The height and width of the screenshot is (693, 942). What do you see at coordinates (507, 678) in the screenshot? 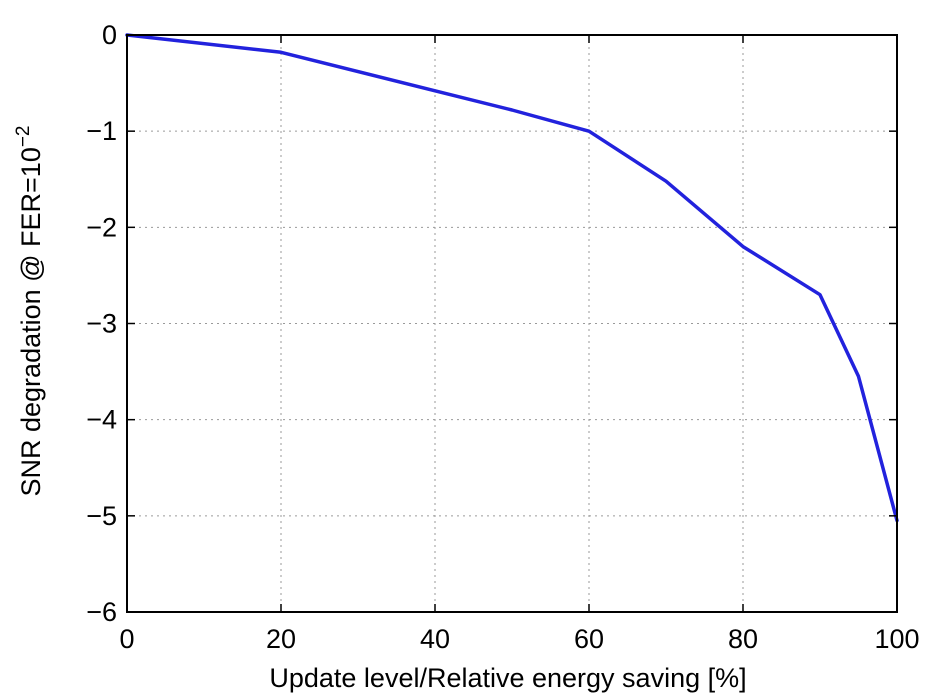
I see `x-axis-label: Update level/Relative energy saving [%]` at bounding box center [507, 678].